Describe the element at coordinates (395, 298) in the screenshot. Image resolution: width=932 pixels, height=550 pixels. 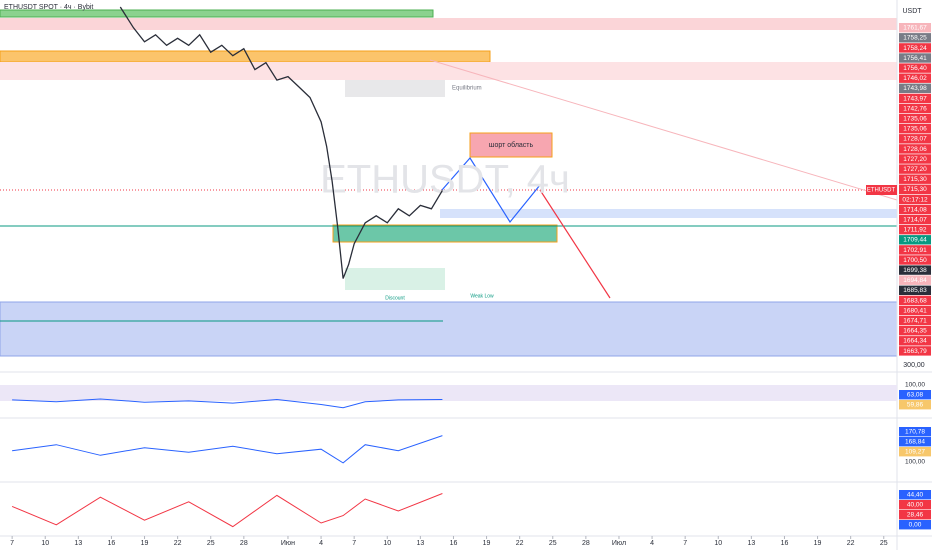
I see `annotation: Discount` at that location.